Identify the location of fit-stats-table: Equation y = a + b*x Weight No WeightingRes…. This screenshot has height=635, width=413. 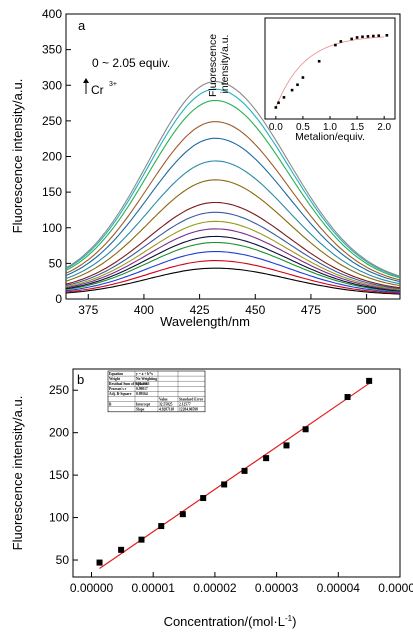
(156, 391).